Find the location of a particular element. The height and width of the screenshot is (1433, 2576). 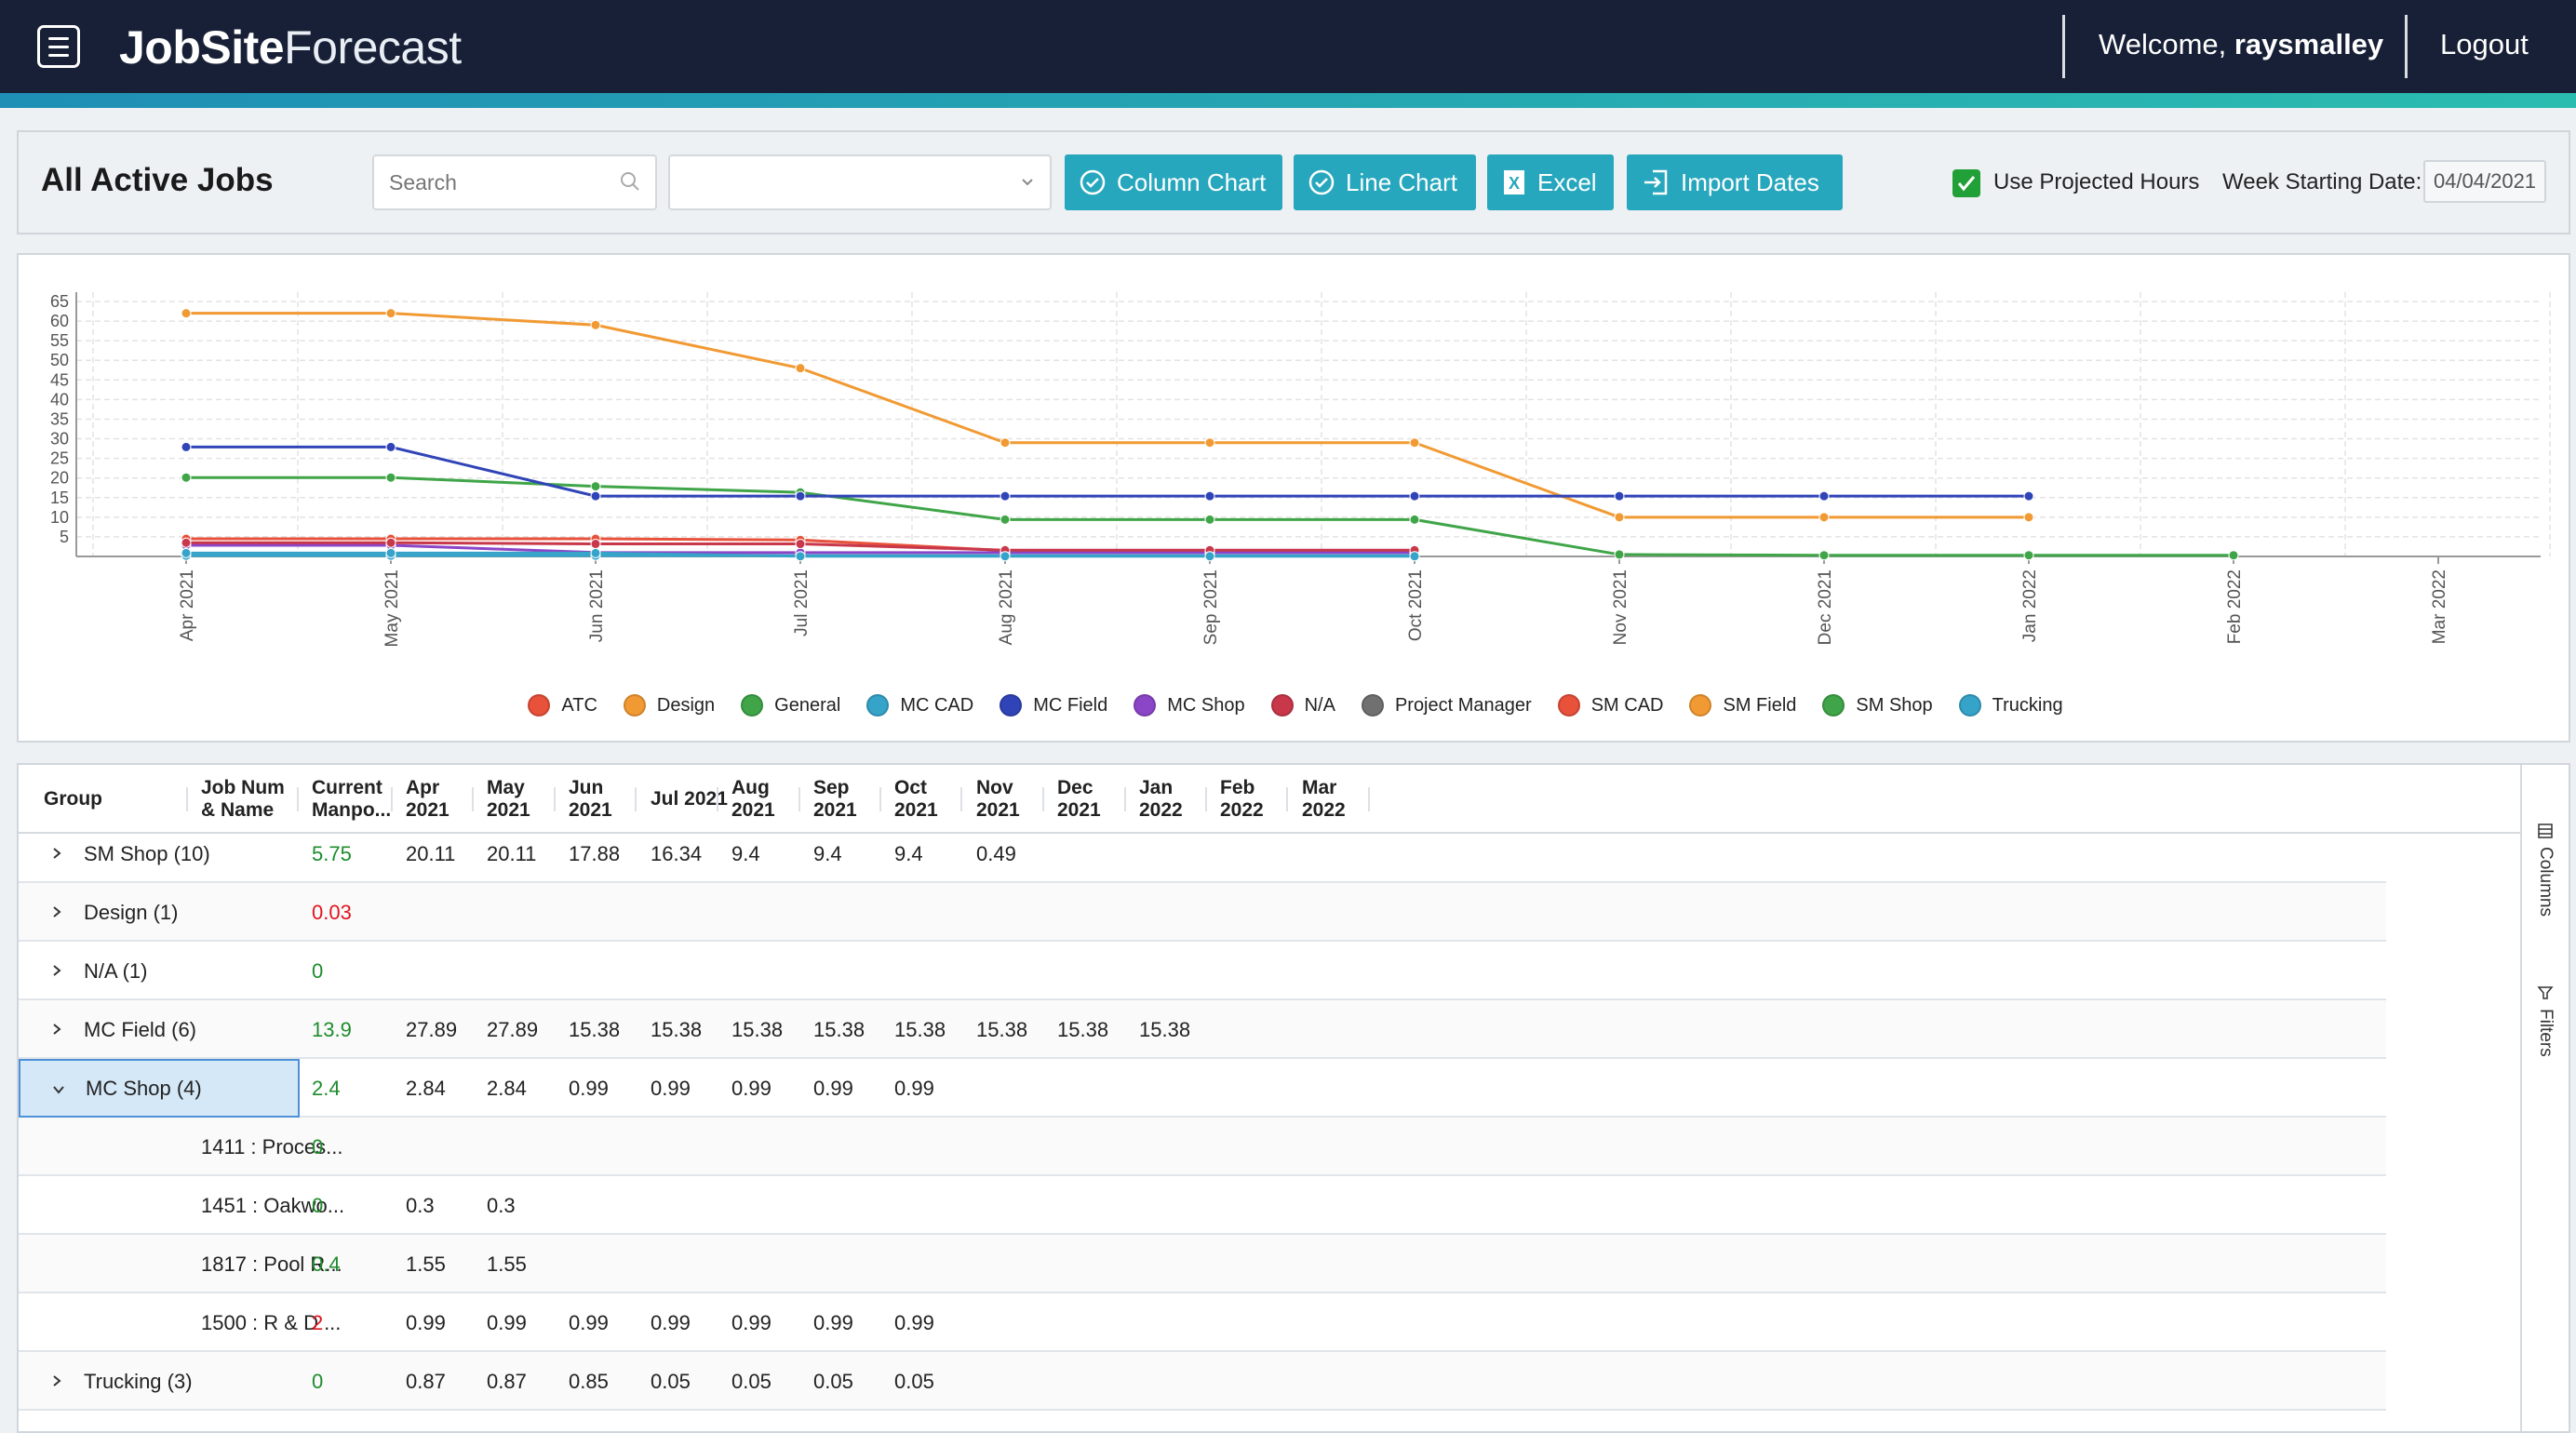

column-header: Aug 2021 is located at coordinates (753, 799).